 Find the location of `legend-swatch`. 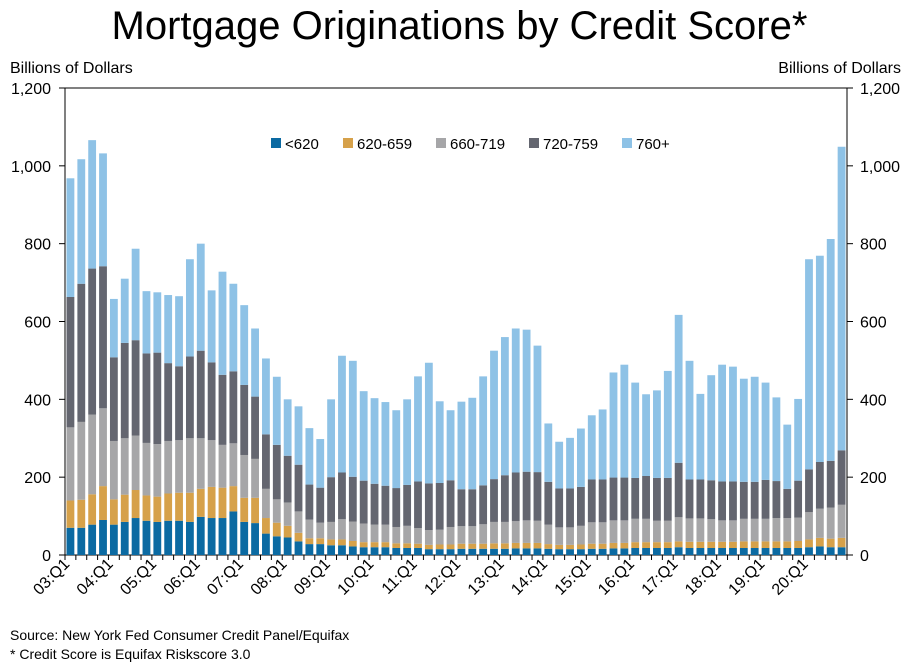

legend-swatch is located at coordinates (627, 143).